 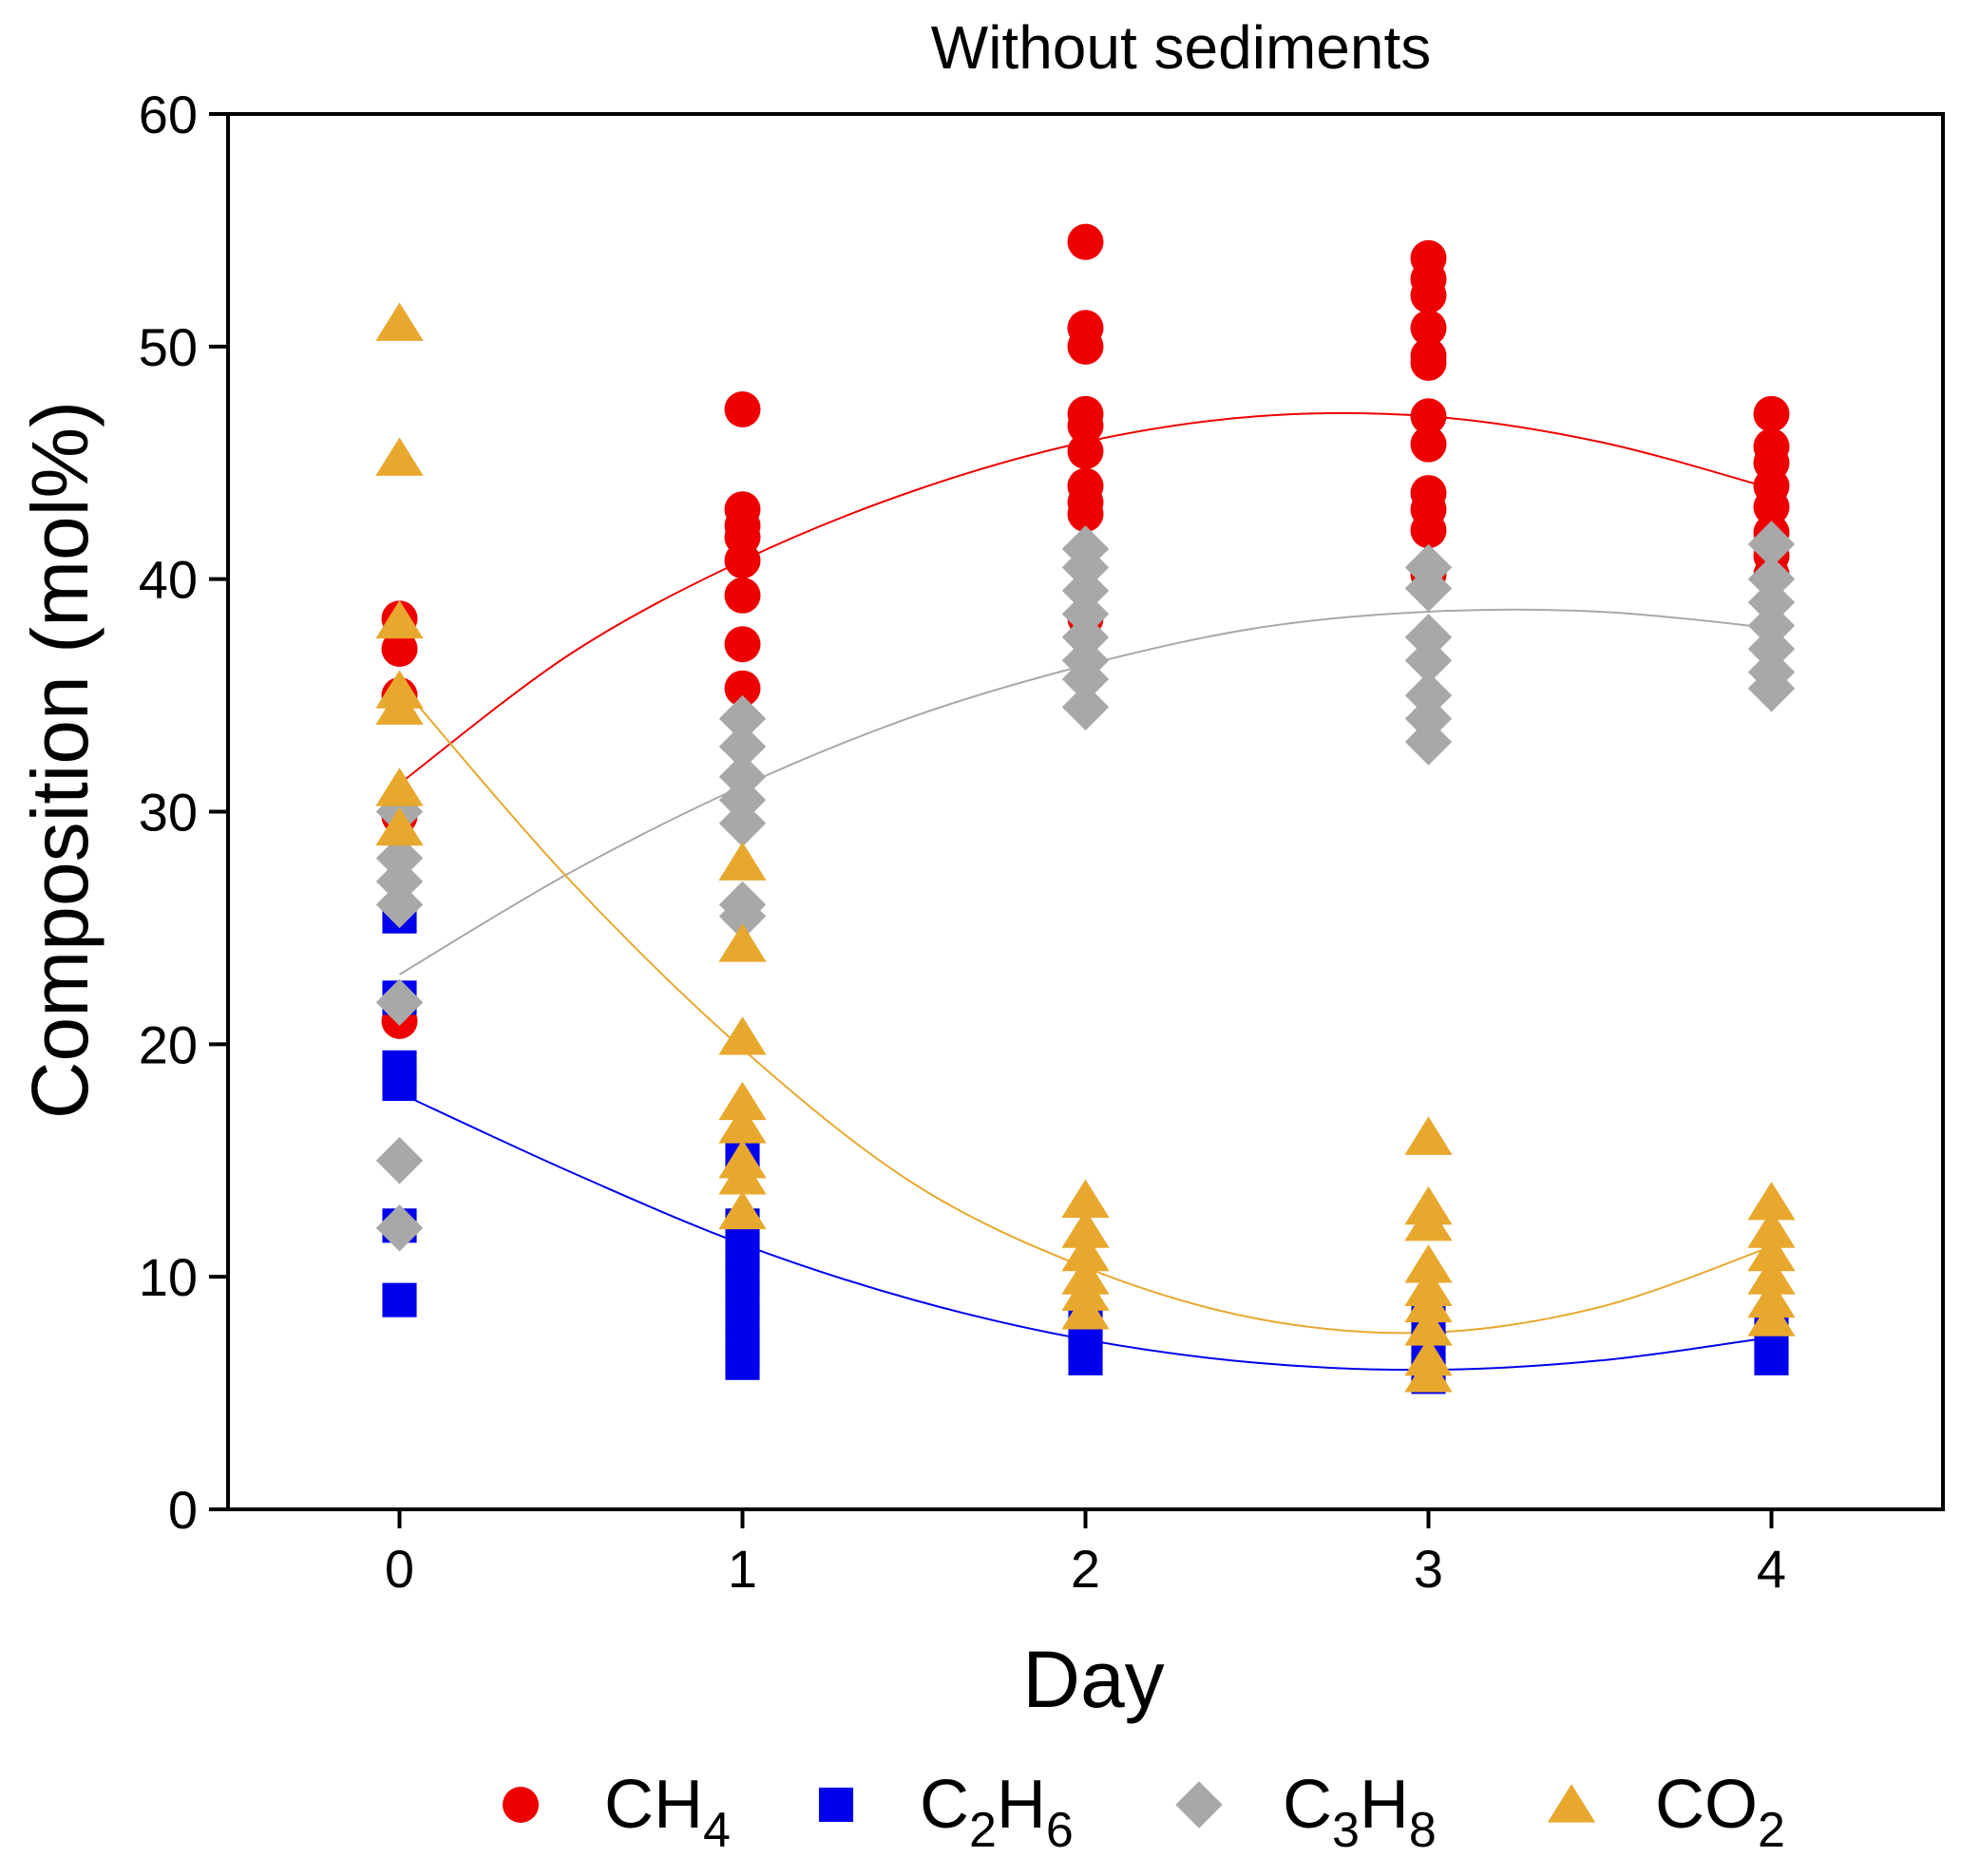 What do you see at coordinates (1720, 1813) in the screenshot?
I see `legend-label-co2: CO2` at bounding box center [1720, 1813].